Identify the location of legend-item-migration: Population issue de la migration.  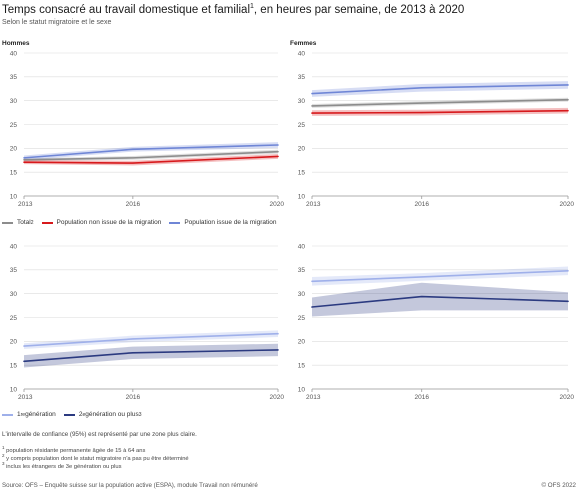
(222, 222).